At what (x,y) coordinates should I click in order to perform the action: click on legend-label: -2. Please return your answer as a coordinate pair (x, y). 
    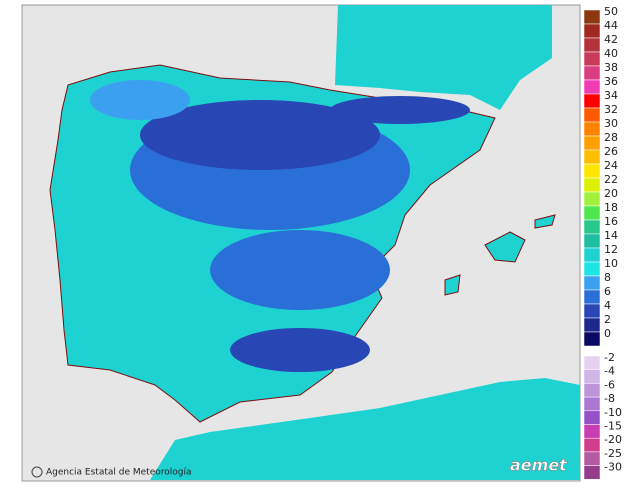
    Looking at the image, I should click on (609, 357).